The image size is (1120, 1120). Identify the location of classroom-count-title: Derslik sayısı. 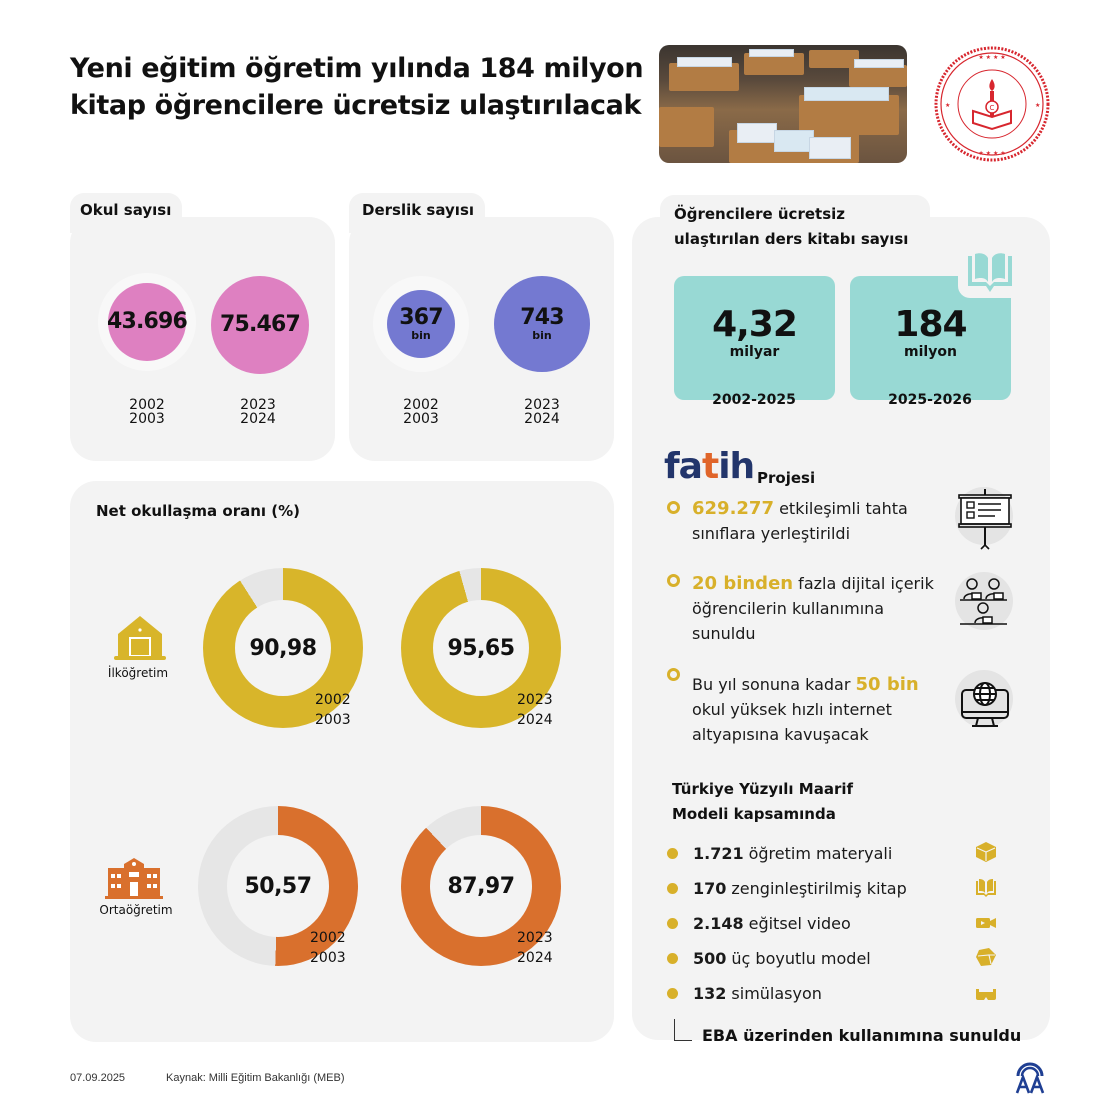
(418, 210).